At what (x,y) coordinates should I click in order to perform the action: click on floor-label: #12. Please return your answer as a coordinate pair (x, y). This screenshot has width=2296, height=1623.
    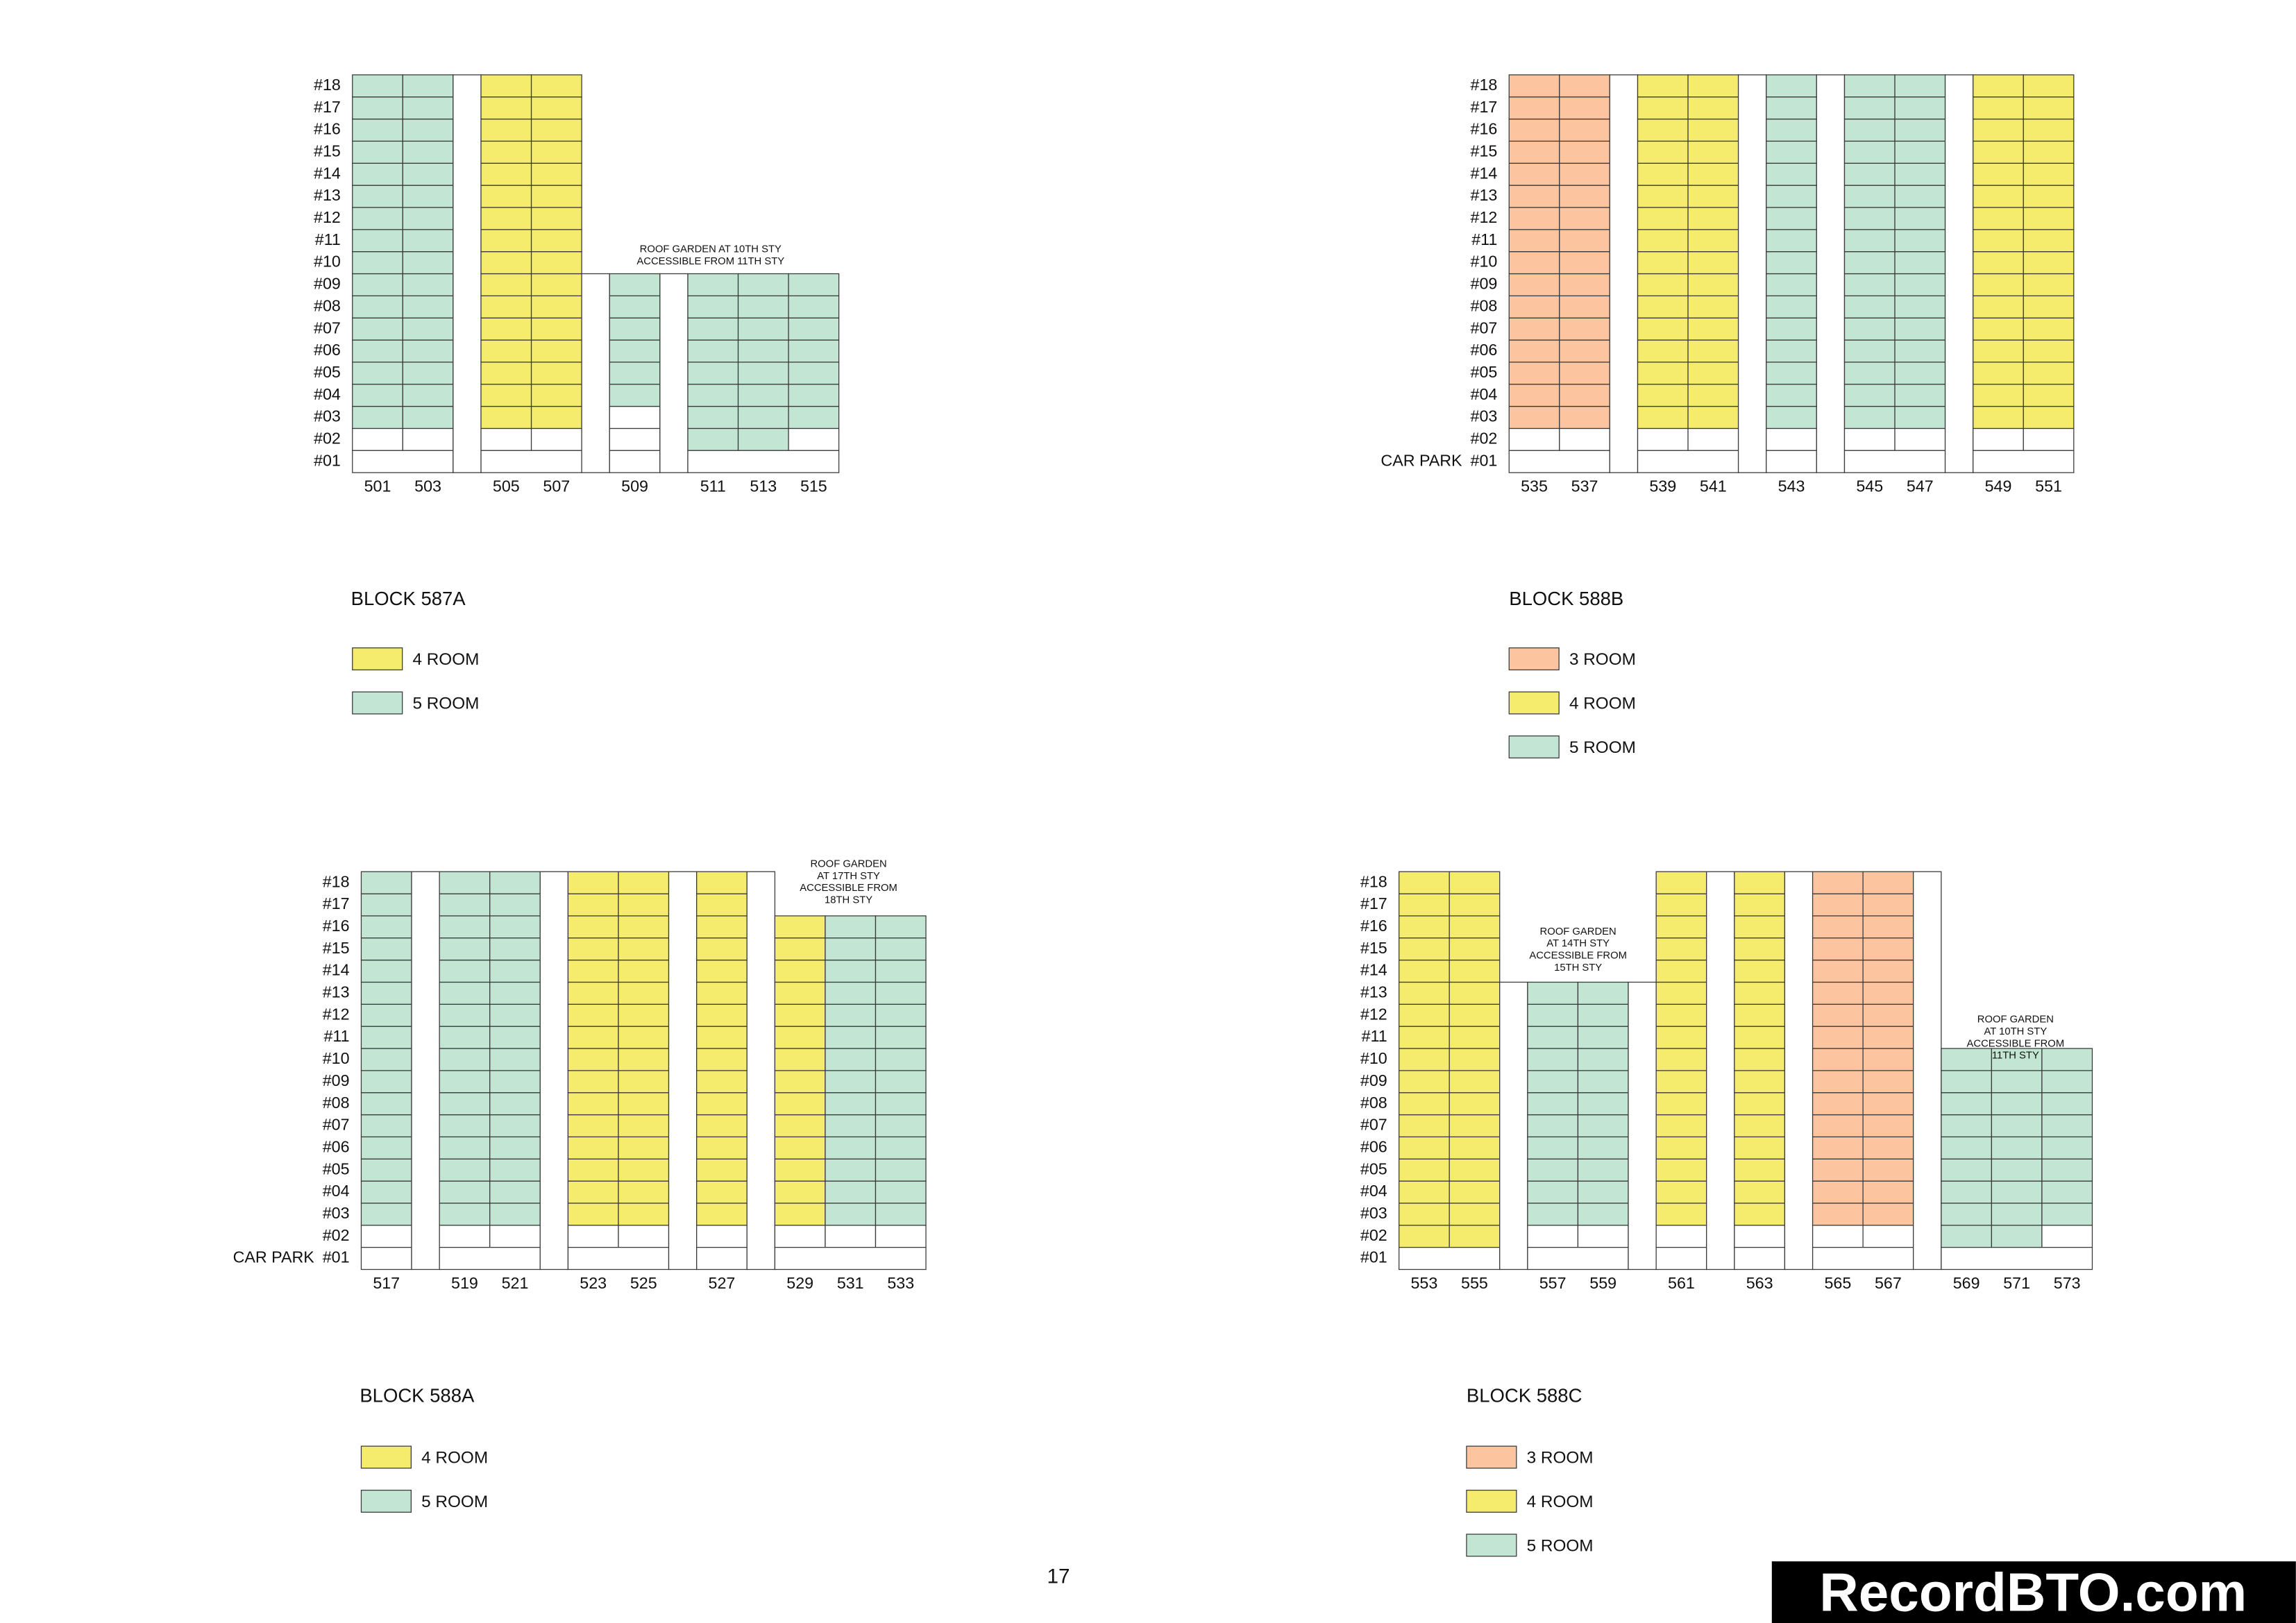
    Looking at the image, I should click on (1373, 1014).